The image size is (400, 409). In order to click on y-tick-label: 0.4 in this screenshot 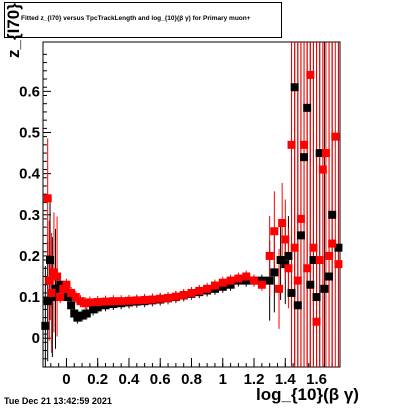, I will do `click(30, 174)`.